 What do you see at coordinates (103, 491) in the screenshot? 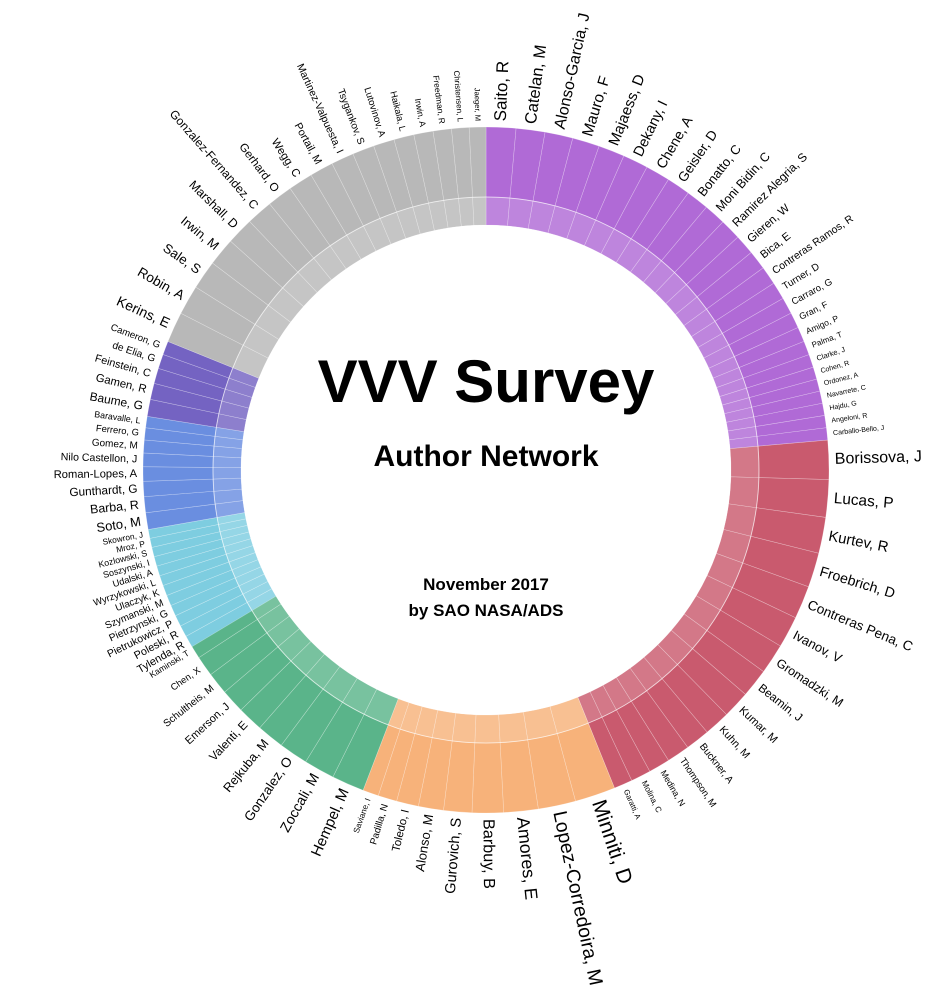
I see `author-label: Gunthardt, G` at bounding box center [103, 491].